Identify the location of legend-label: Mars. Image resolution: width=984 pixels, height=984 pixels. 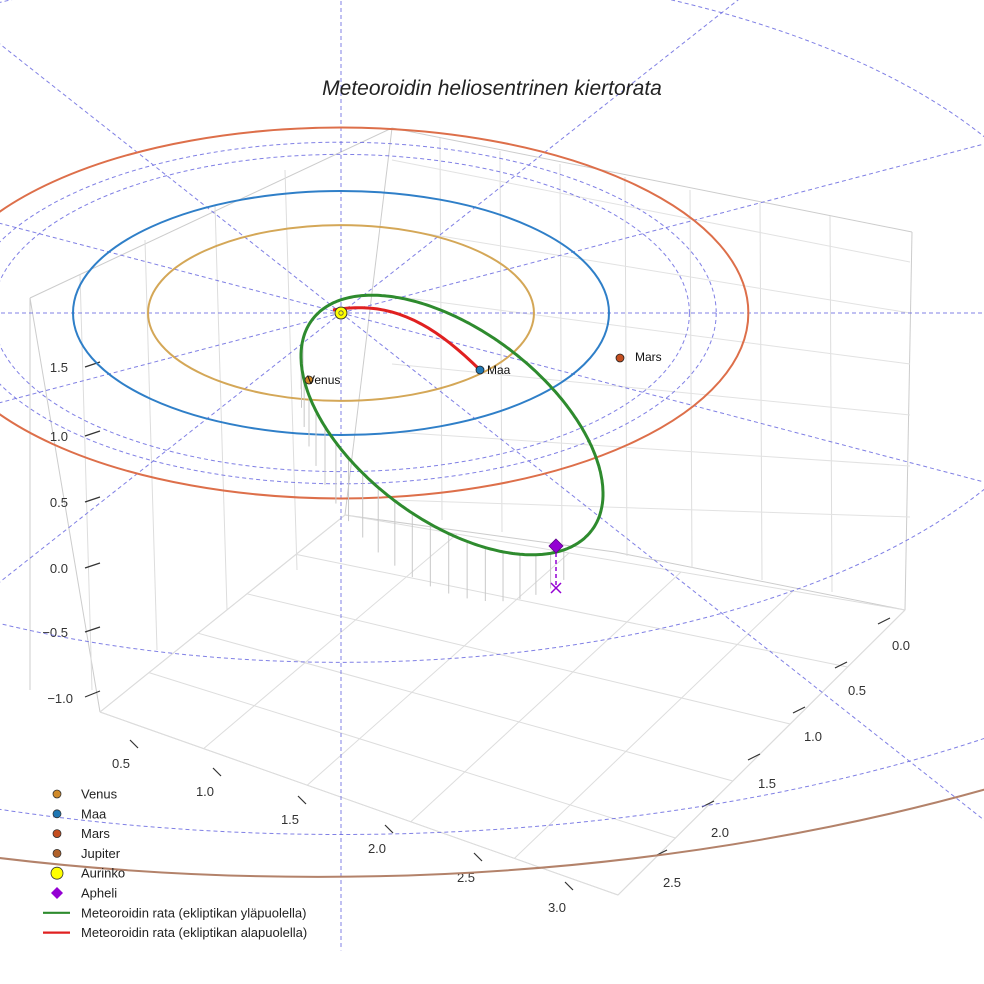
(95, 833).